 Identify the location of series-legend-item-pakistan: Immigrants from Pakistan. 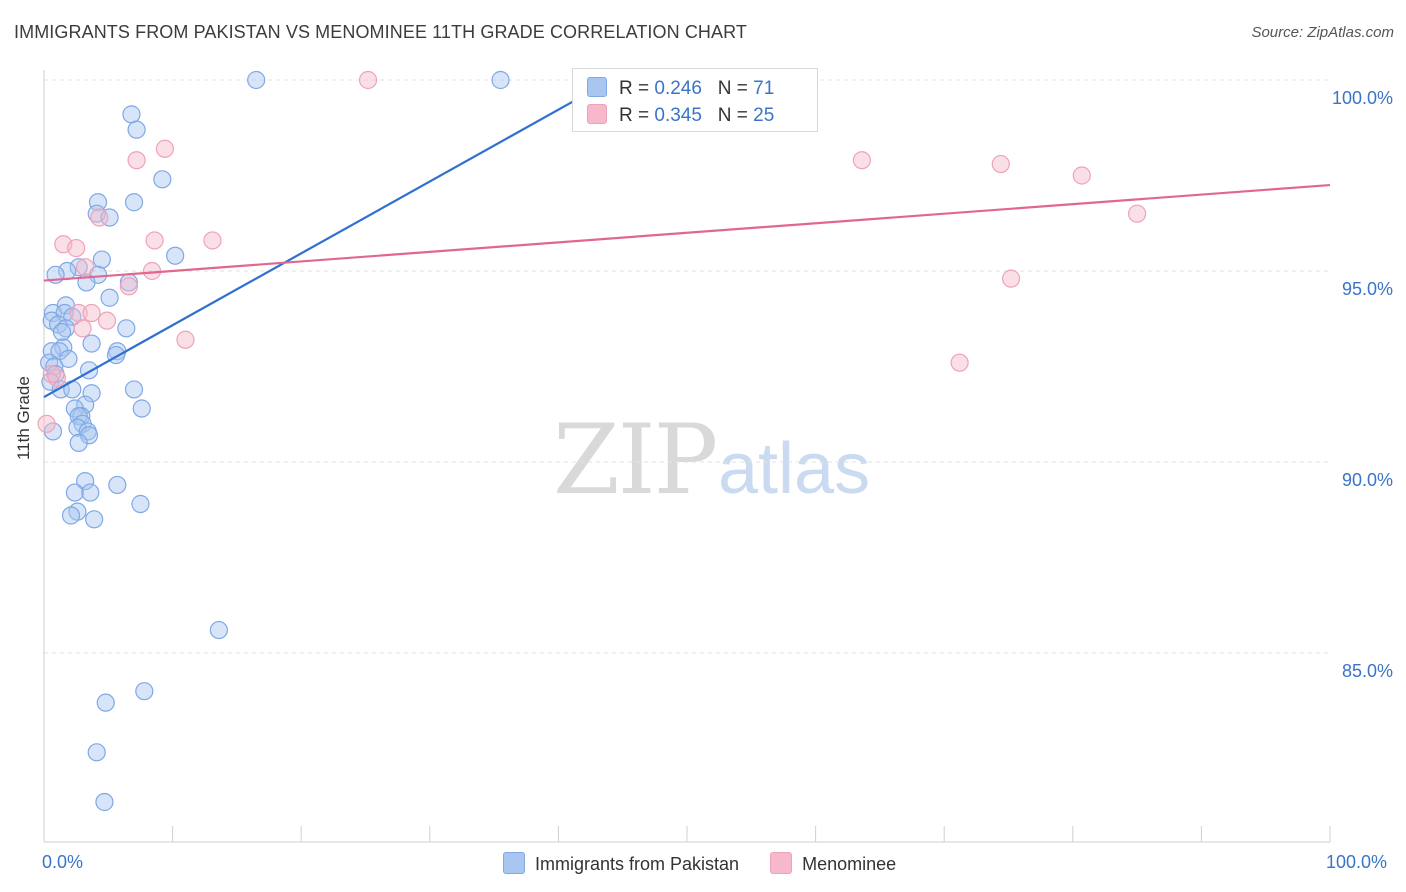
(621, 863).